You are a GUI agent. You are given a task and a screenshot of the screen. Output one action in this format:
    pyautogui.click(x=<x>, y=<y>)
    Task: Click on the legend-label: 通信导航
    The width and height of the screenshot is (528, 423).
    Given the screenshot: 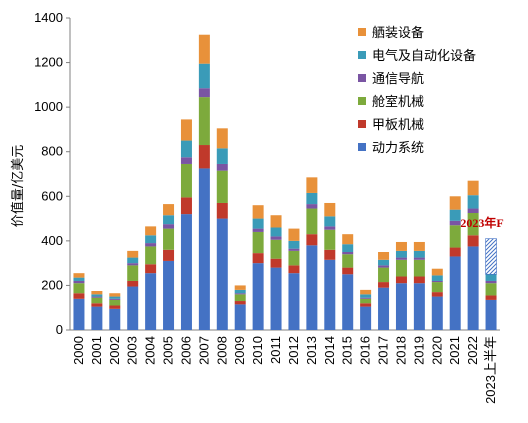 What is the action you would take?
    pyautogui.click(x=398, y=79)
    